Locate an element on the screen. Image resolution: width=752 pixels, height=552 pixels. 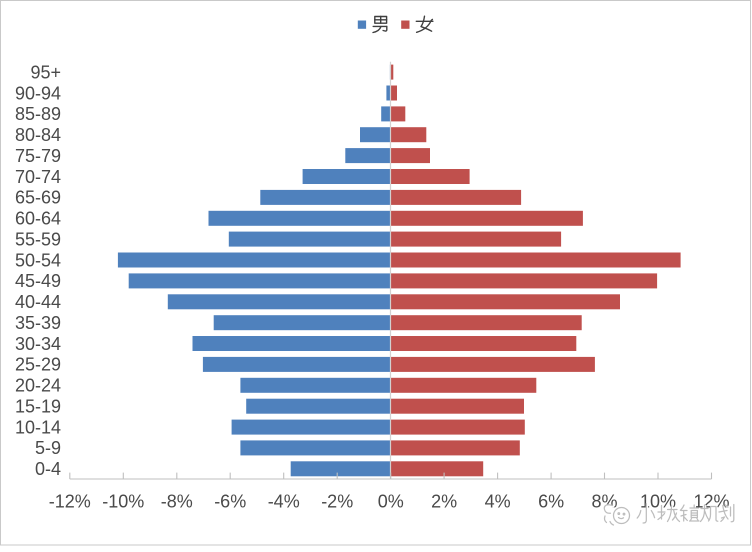
svg-text: 4% is located at coordinates (498, 502).